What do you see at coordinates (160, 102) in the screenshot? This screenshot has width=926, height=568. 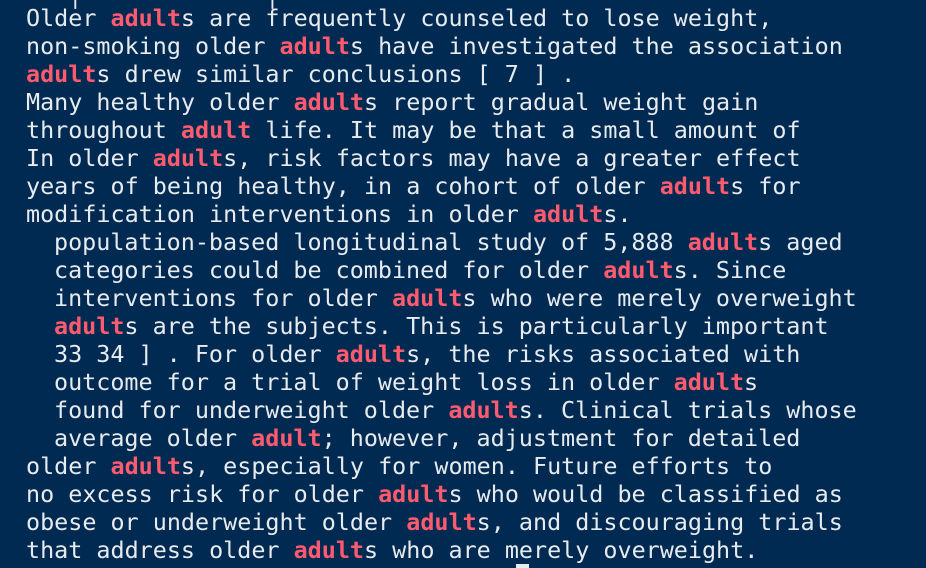 I see `terminal-text: Many healthy older` at bounding box center [160, 102].